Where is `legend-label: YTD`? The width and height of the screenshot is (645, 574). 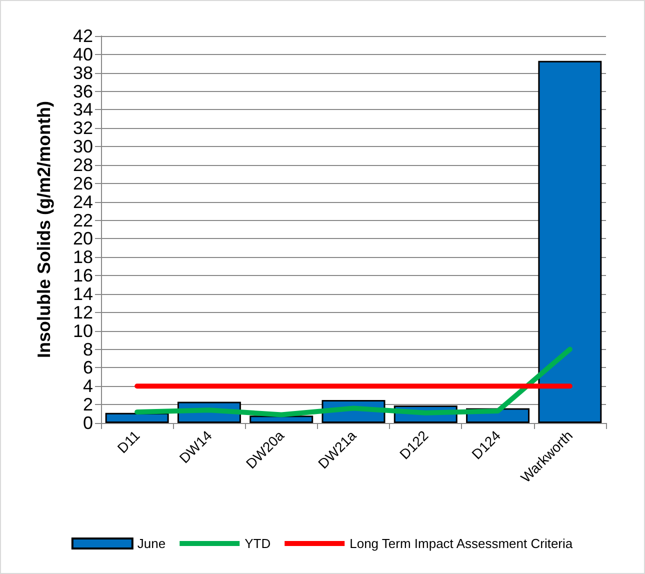 legend-label: YTD is located at coordinates (257, 543).